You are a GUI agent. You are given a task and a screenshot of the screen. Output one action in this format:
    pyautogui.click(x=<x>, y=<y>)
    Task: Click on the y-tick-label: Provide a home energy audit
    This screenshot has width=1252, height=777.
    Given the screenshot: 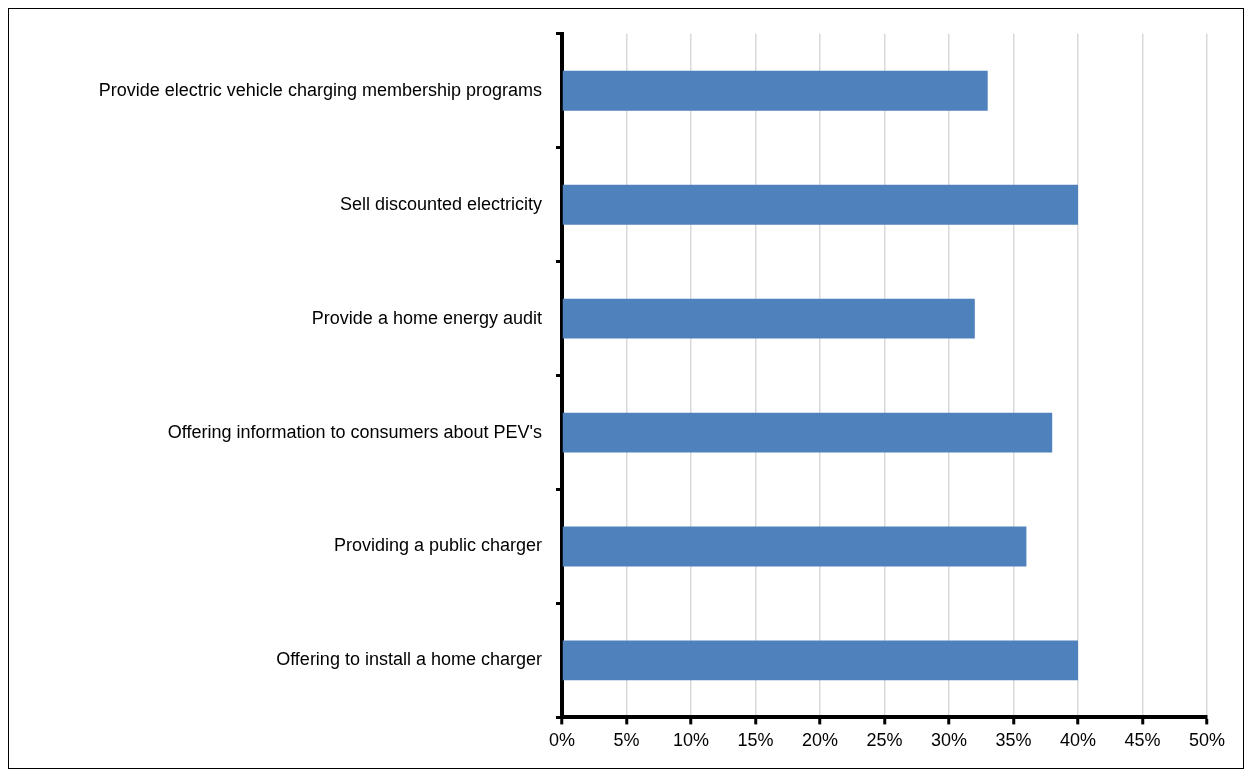 What is the action you would take?
    pyautogui.click(x=426, y=317)
    